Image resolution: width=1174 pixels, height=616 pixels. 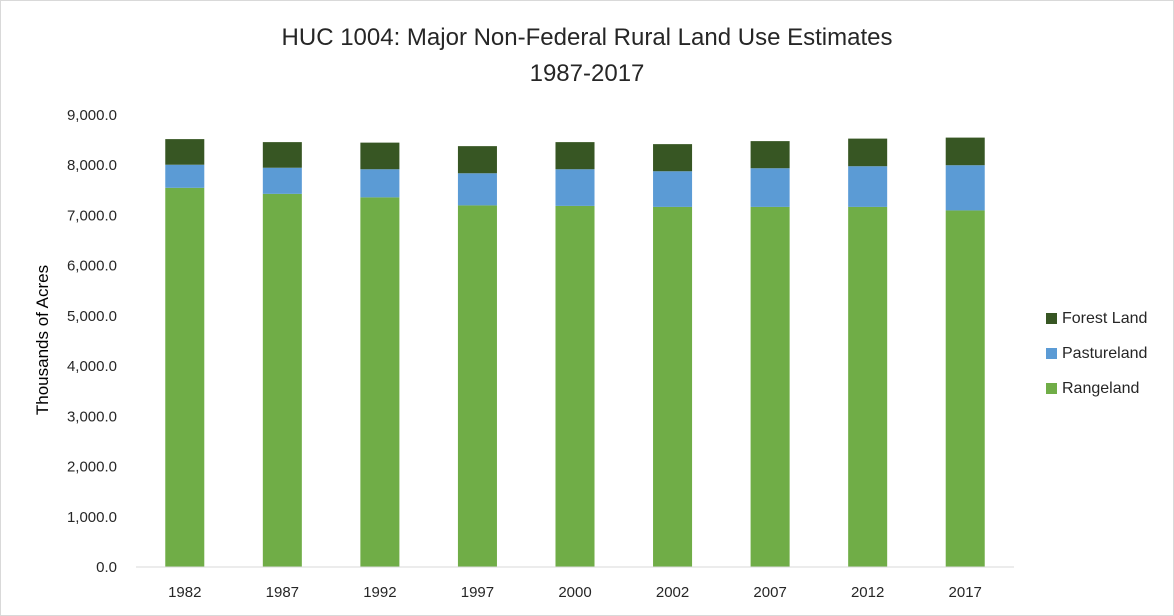 I want to click on legend-label: Forest Land, so click(x=1104, y=318).